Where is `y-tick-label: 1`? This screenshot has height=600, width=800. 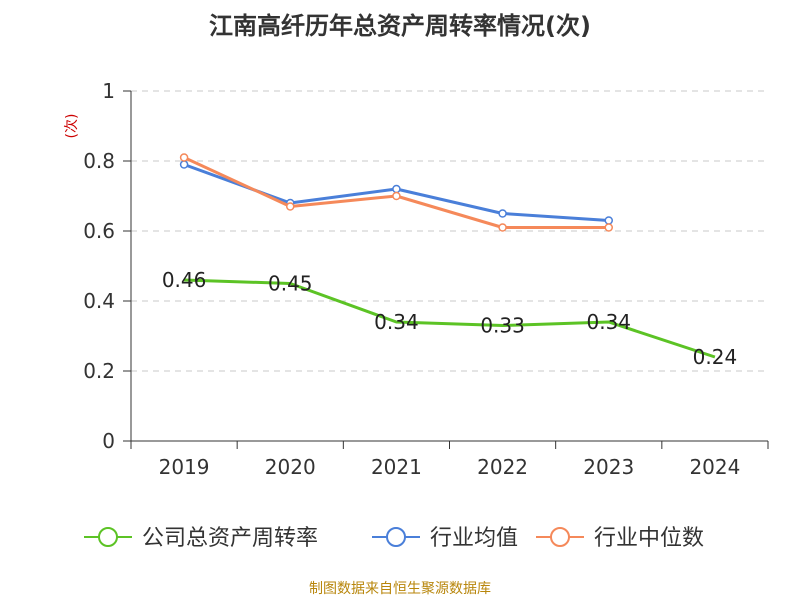
y-tick-label: 1 is located at coordinates (108, 91).